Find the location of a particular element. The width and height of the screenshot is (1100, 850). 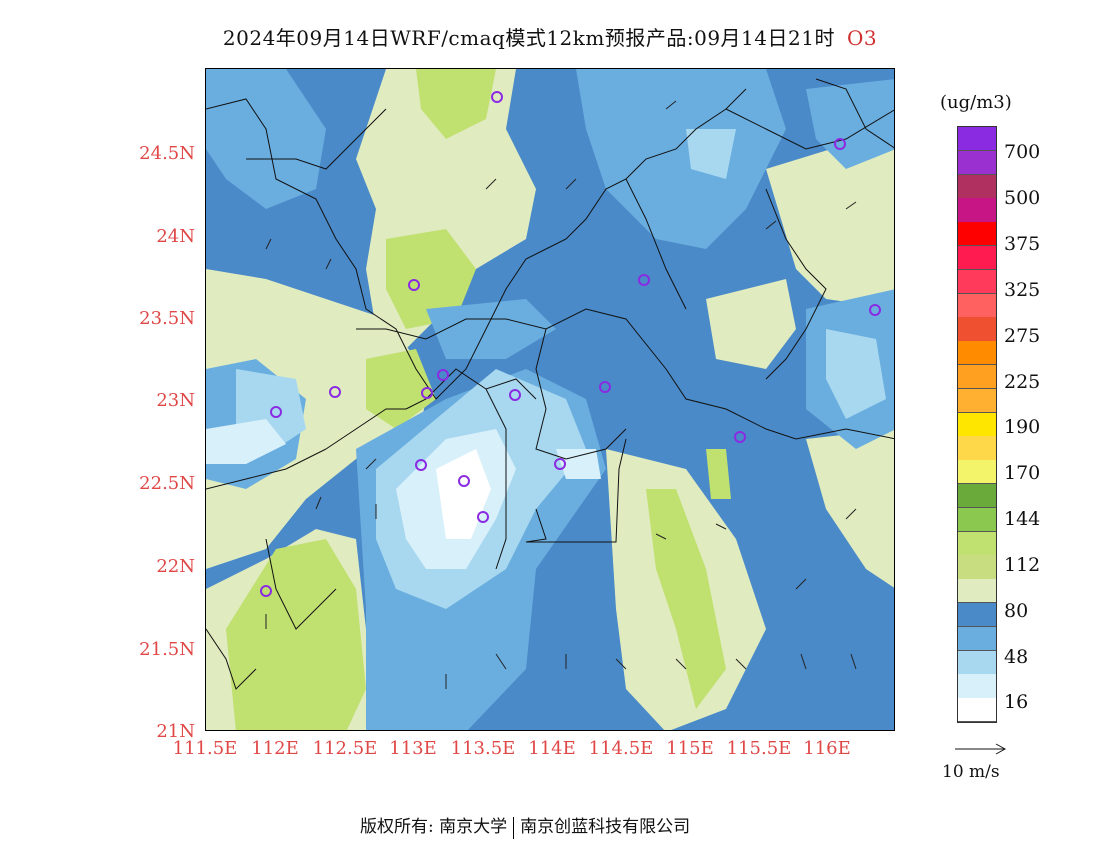

color-legend is located at coordinates (977, 424).